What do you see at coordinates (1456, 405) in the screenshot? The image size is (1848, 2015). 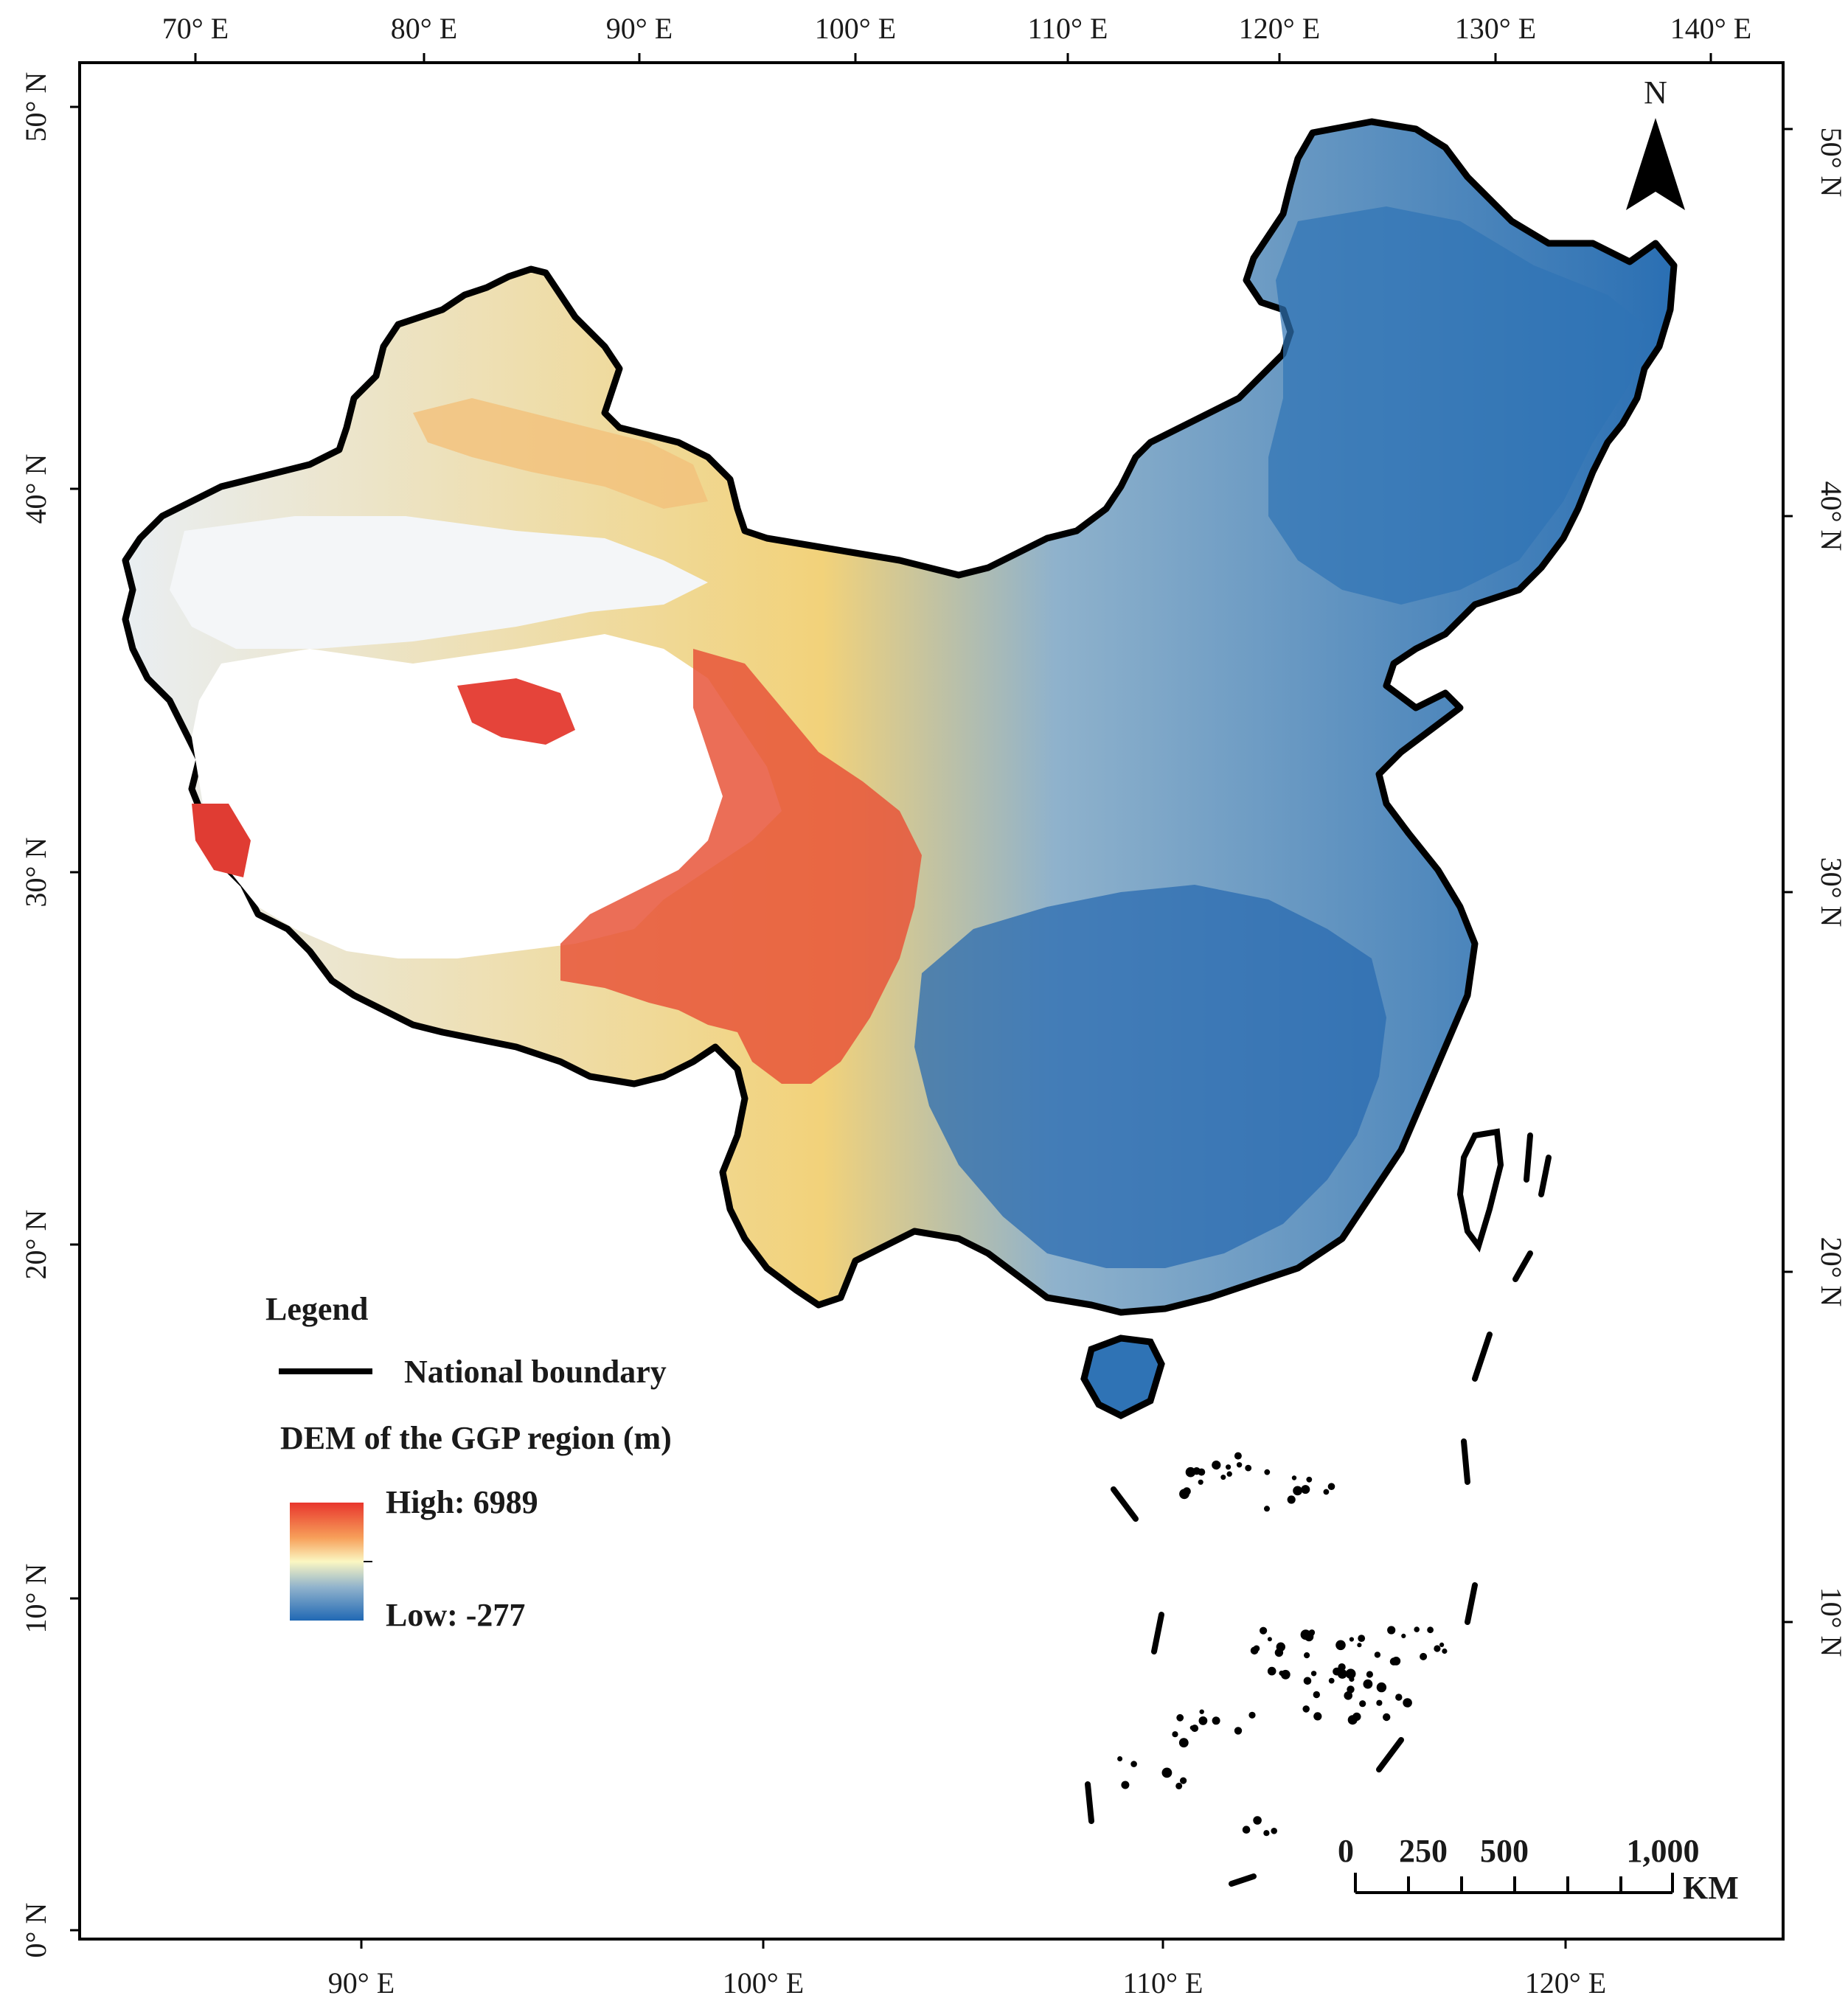 I see `low-elevation-northeast` at bounding box center [1456, 405].